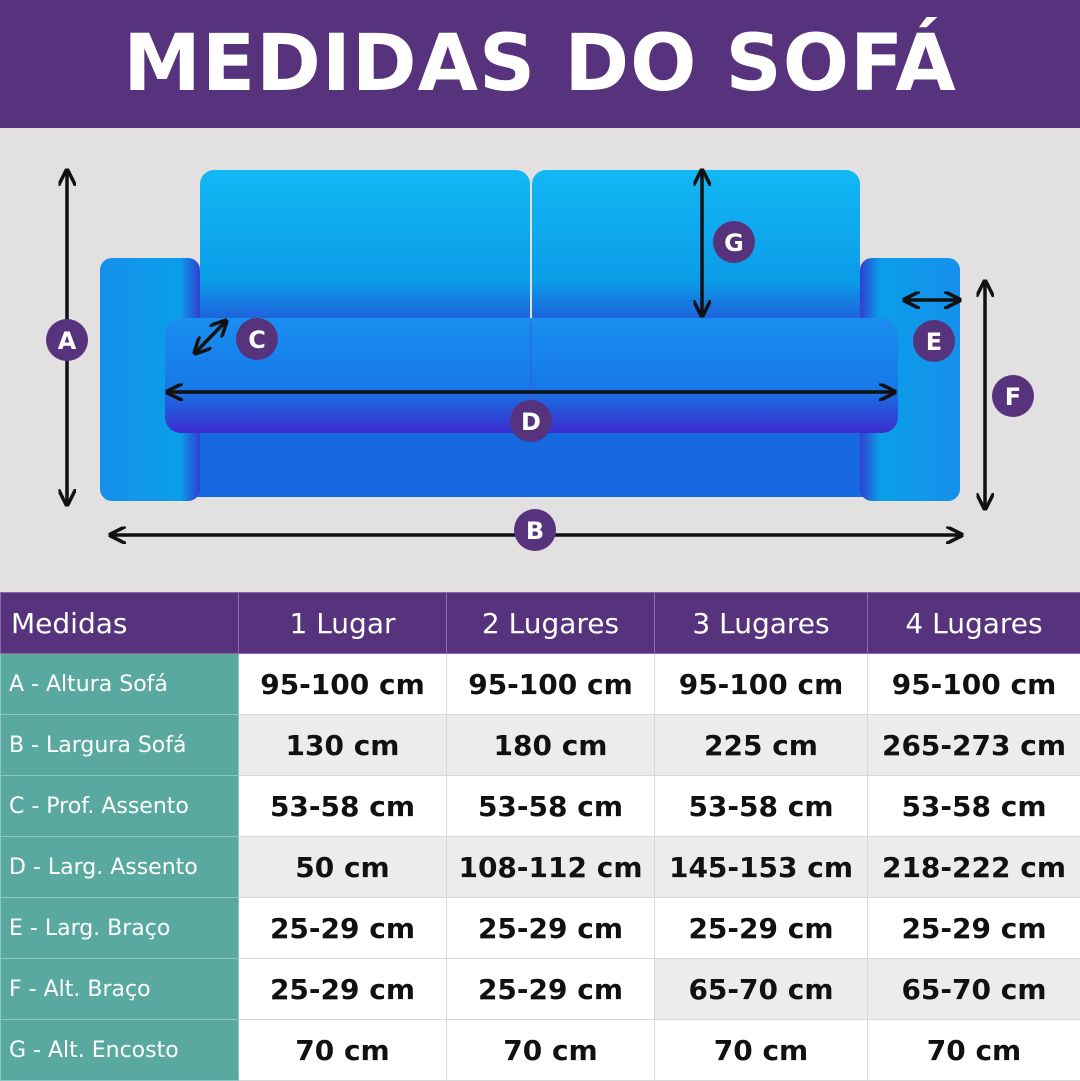  What do you see at coordinates (343, 623) in the screenshot?
I see `column-header: 1 Lugar` at bounding box center [343, 623].